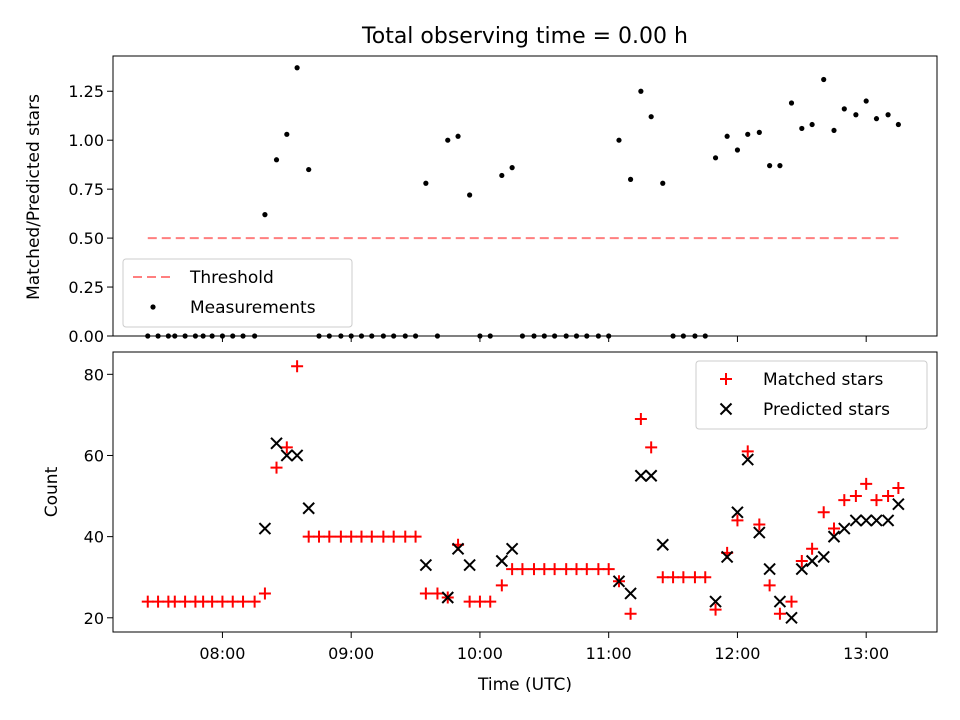 This screenshot has height=720, width=960. What do you see at coordinates (866, 653) in the screenshot?
I see `x-tick-label: 13:00` at bounding box center [866, 653].